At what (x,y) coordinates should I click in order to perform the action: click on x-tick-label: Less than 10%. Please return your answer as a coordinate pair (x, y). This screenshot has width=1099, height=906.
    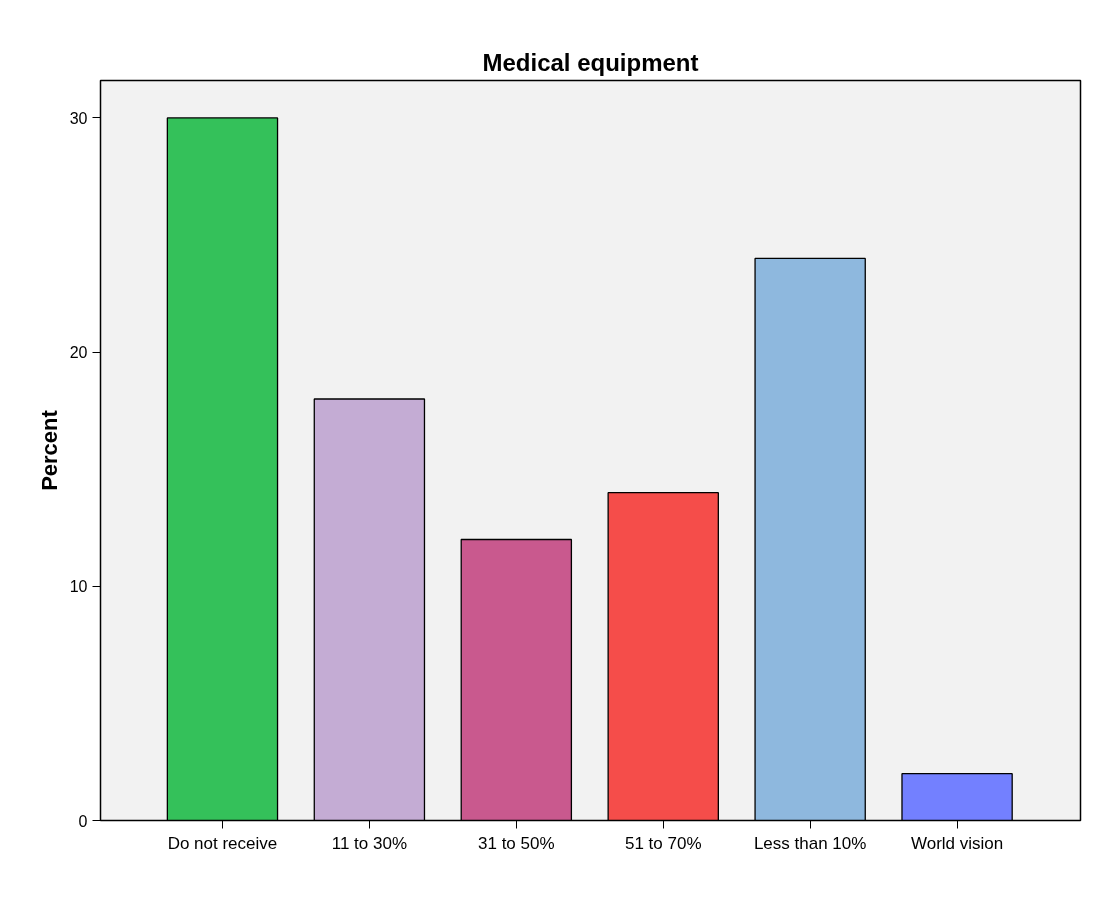
    Looking at the image, I should click on (810, 843).